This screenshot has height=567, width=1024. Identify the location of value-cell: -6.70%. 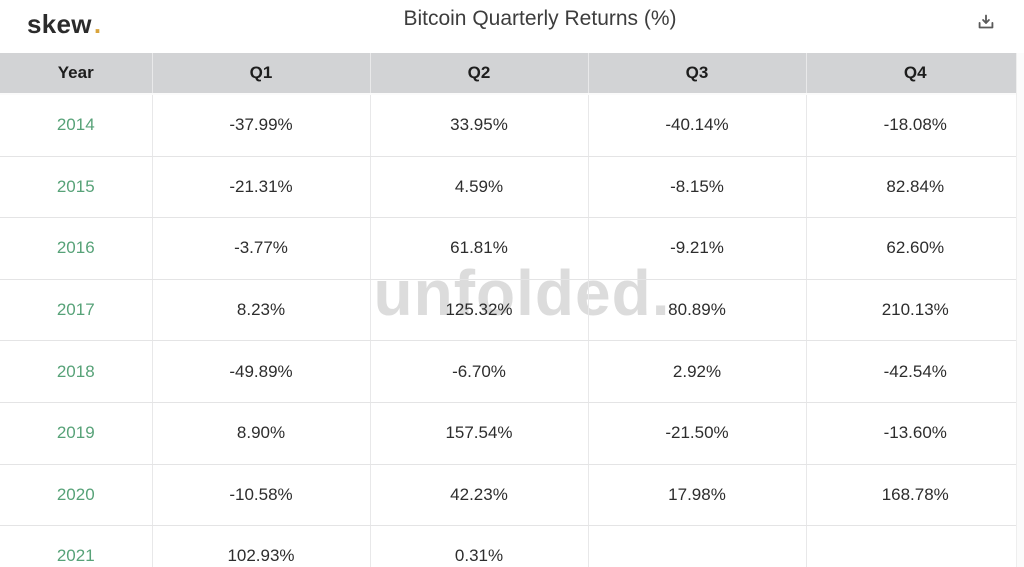
(479, 371).